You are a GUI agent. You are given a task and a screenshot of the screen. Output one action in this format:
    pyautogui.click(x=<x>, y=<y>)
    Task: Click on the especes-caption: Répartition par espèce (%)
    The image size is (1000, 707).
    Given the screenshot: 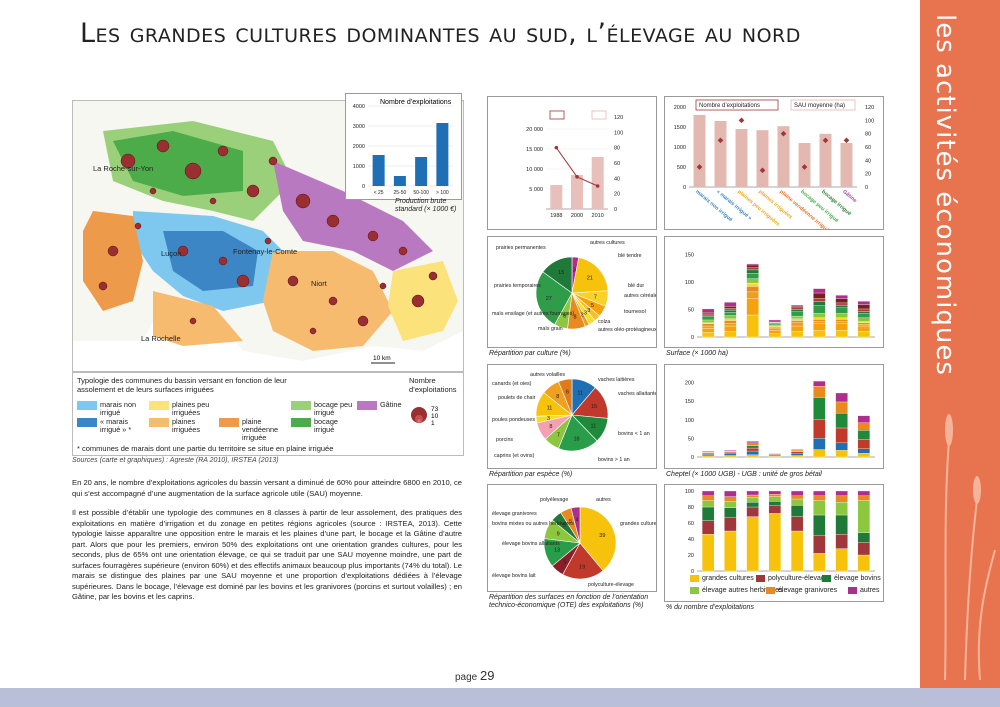 What is the action you would take?
    pyautogui.click(x=531, y=474)
    